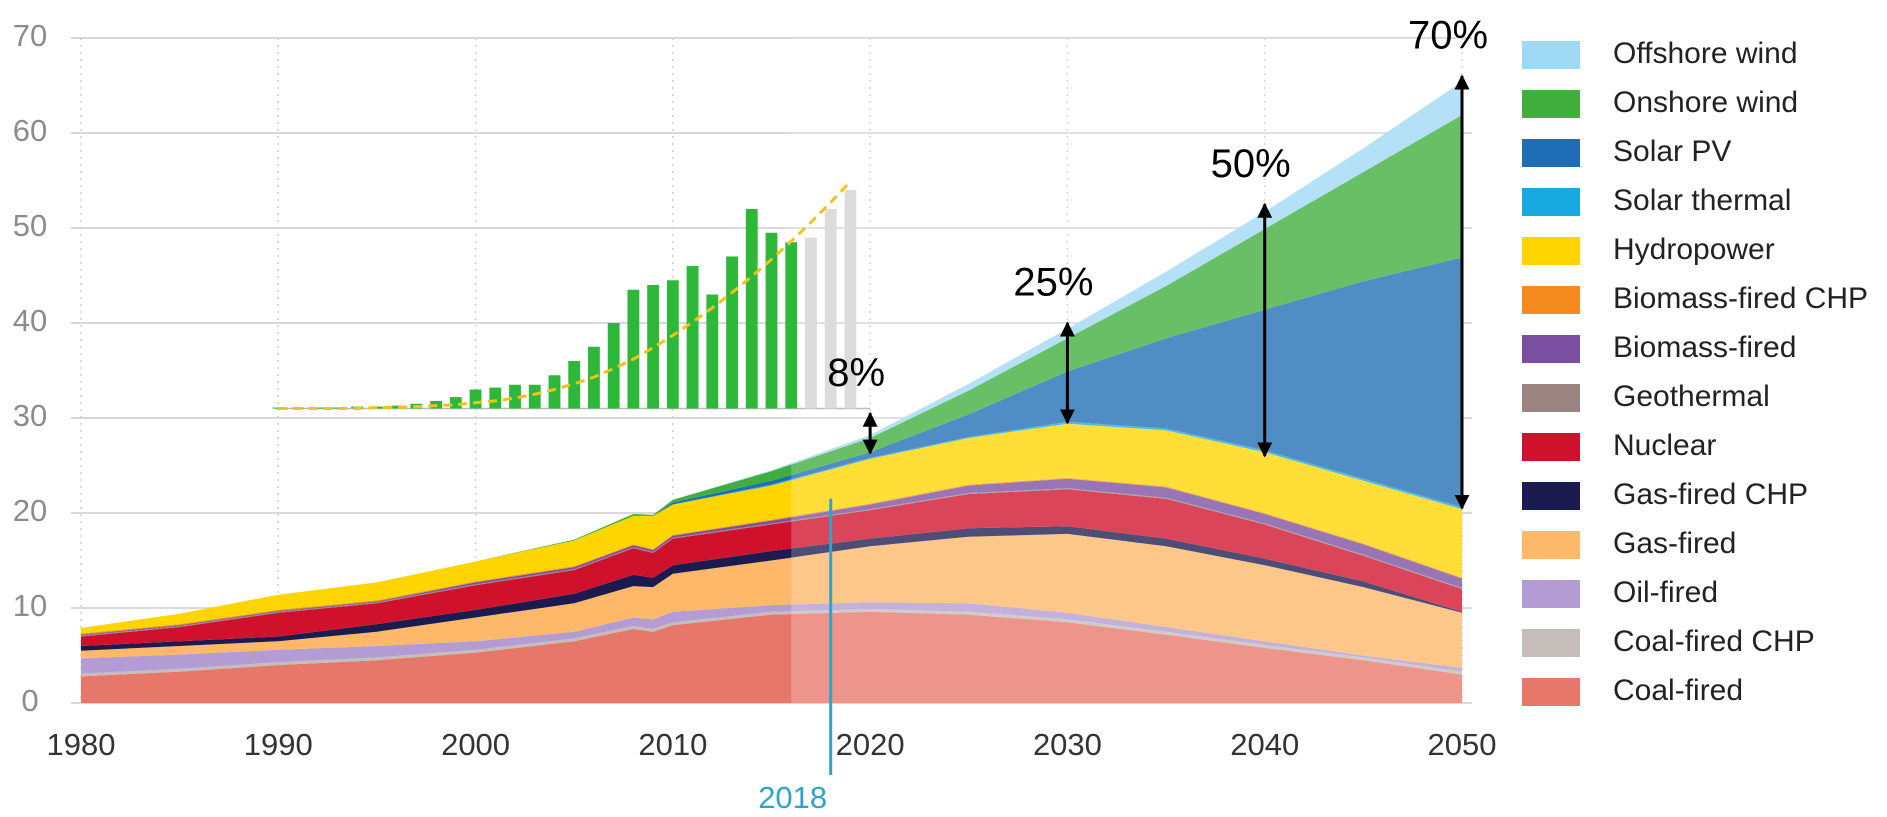 This screenshot has width=1887, height=817. I want to click on legend-label: Biomass-fired CHP, so click(1740, 298).